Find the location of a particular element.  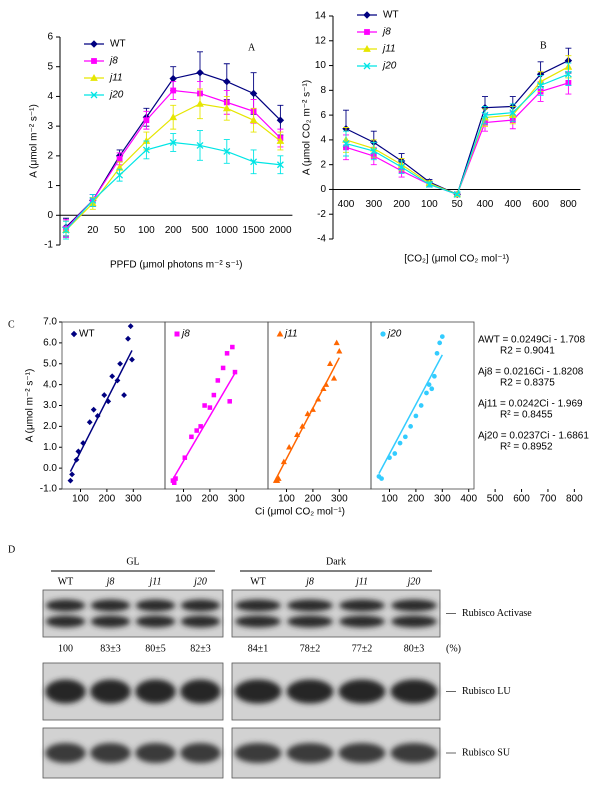

y-tick-label: -1.0 is located at coordinates (49, 489).